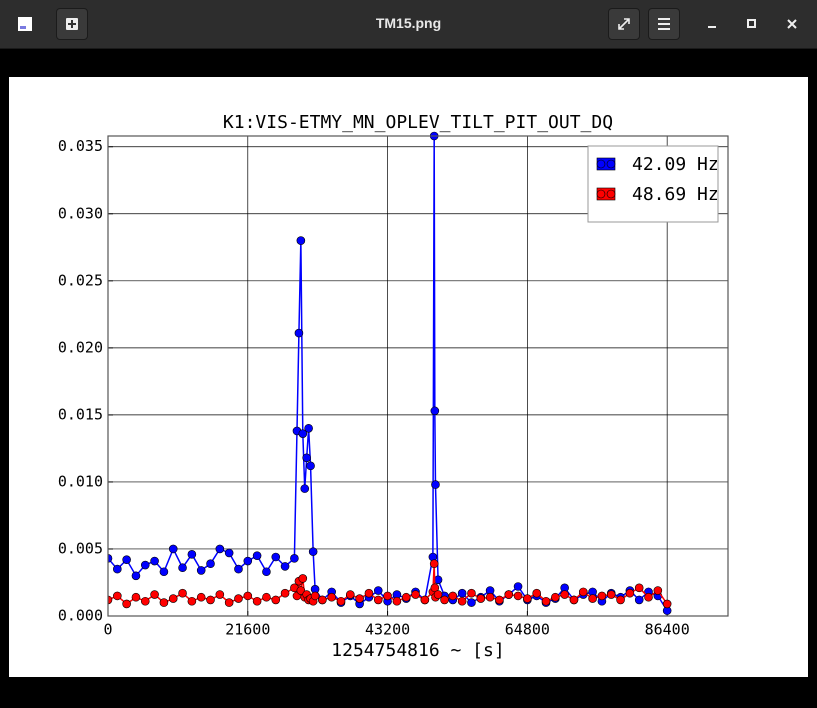 The width and height of the screenshot is (817, 708). Describe the element at coordinates (667, 630) in the screenshot. I see `x-tick-label: 86400` at that location.